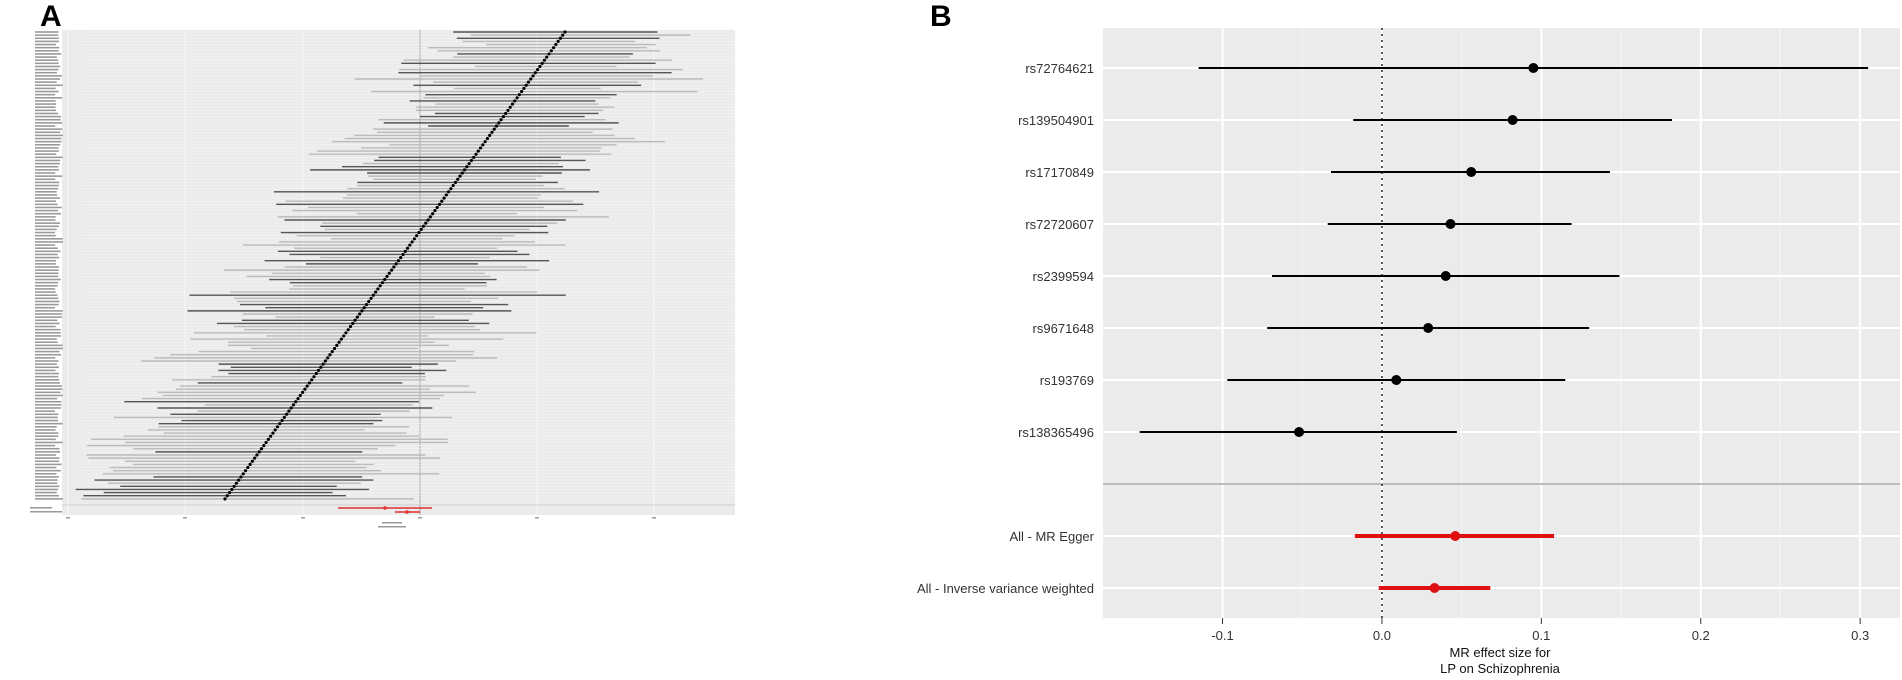  Describe the element at coordinates (1059, 172) in the screenshot. I see `snp-label: rs17170849` at that location.